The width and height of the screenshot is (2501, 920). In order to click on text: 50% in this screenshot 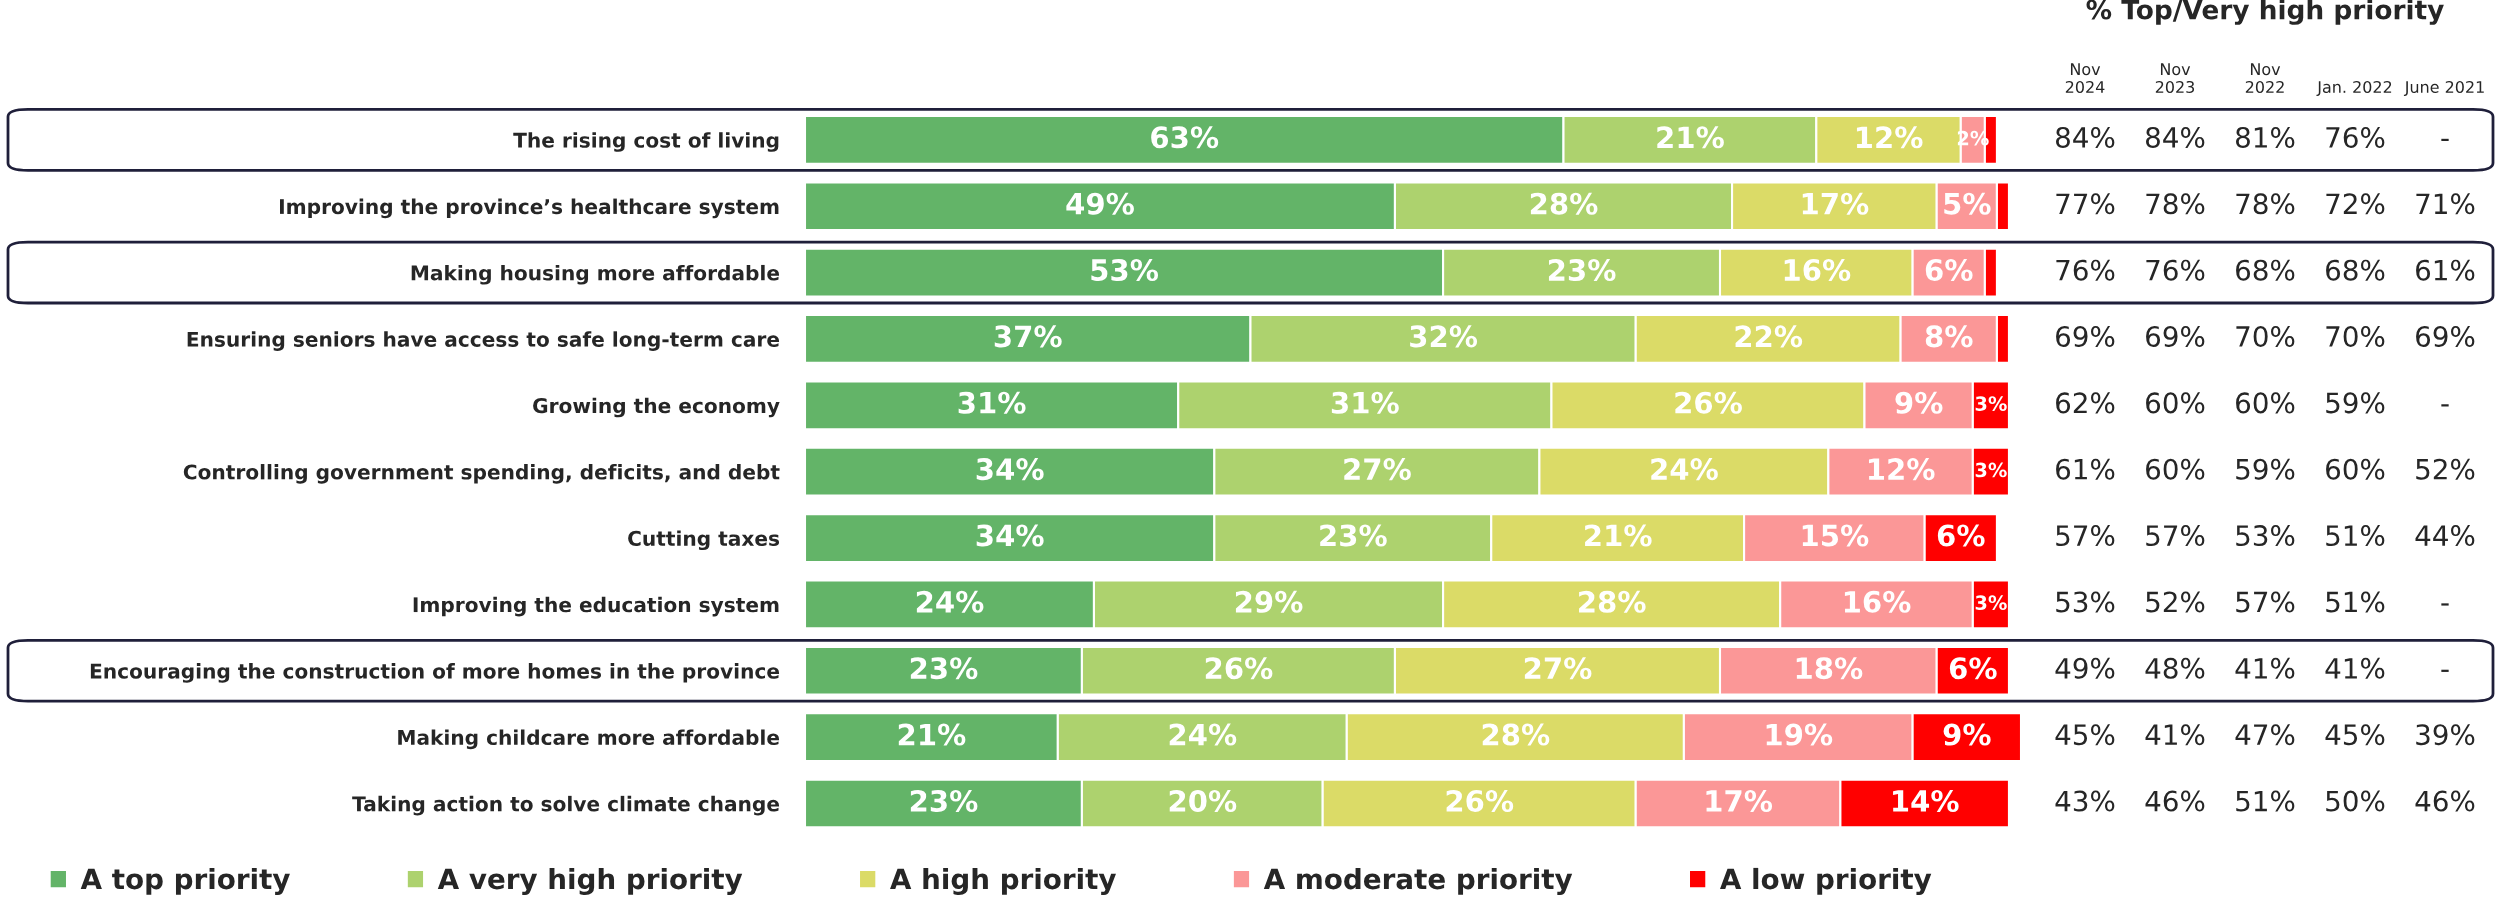, I will do `click(2355, 801)`.